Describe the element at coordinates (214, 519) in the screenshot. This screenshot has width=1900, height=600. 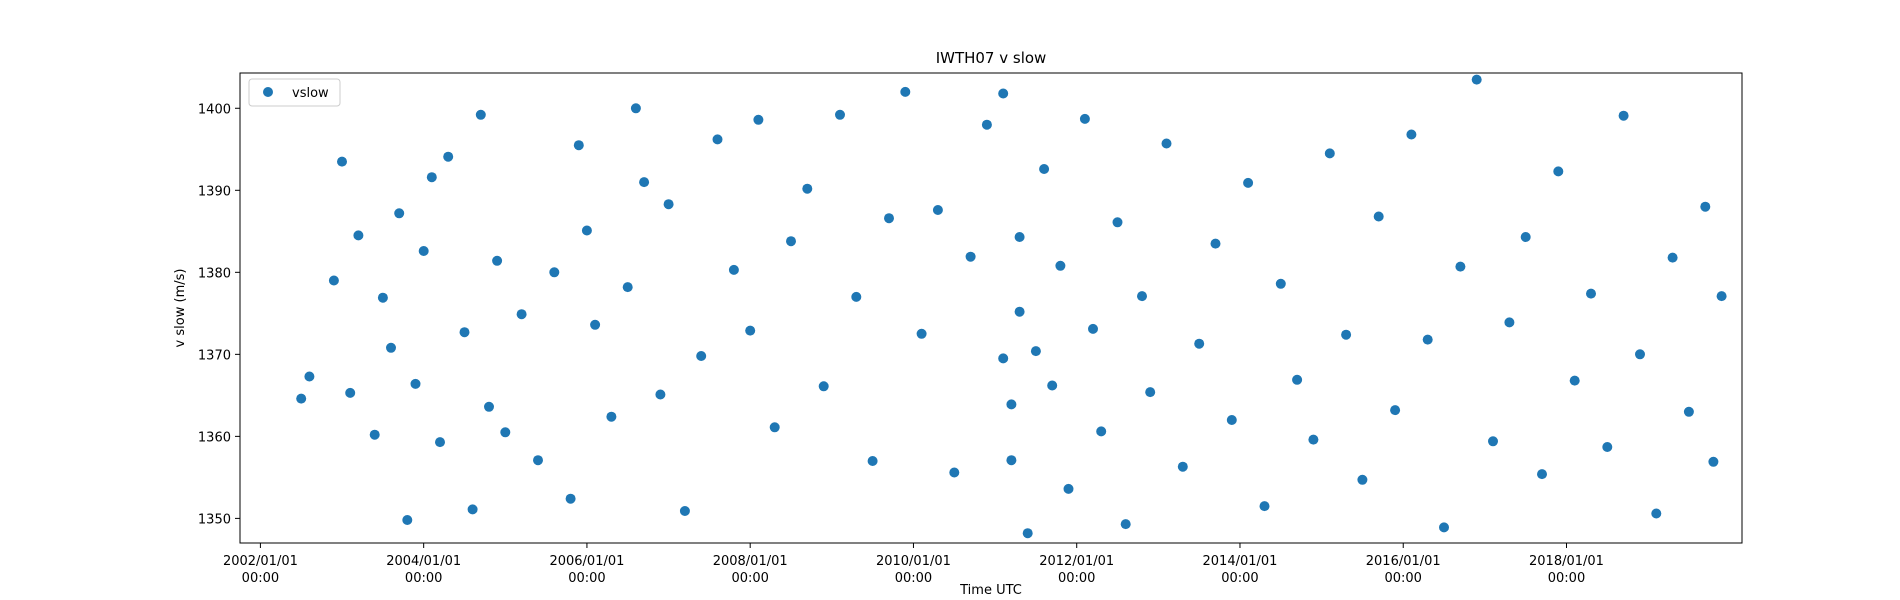
I see `y-tick-label: 1350` at that location.